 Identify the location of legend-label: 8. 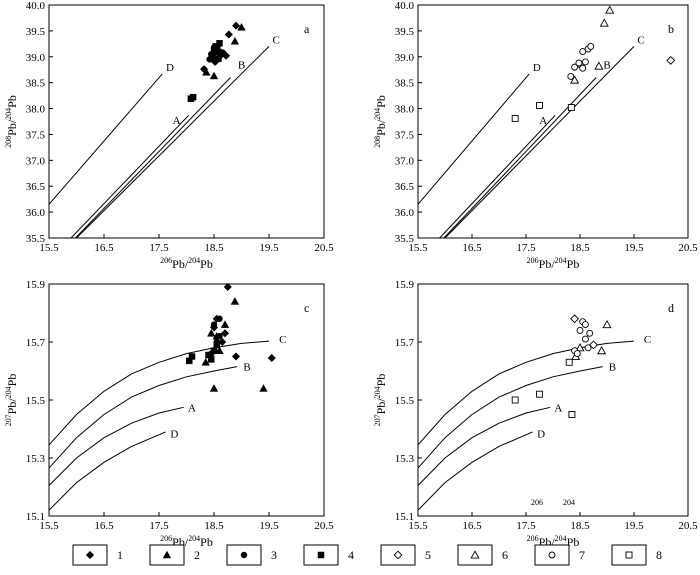
(659, 555).